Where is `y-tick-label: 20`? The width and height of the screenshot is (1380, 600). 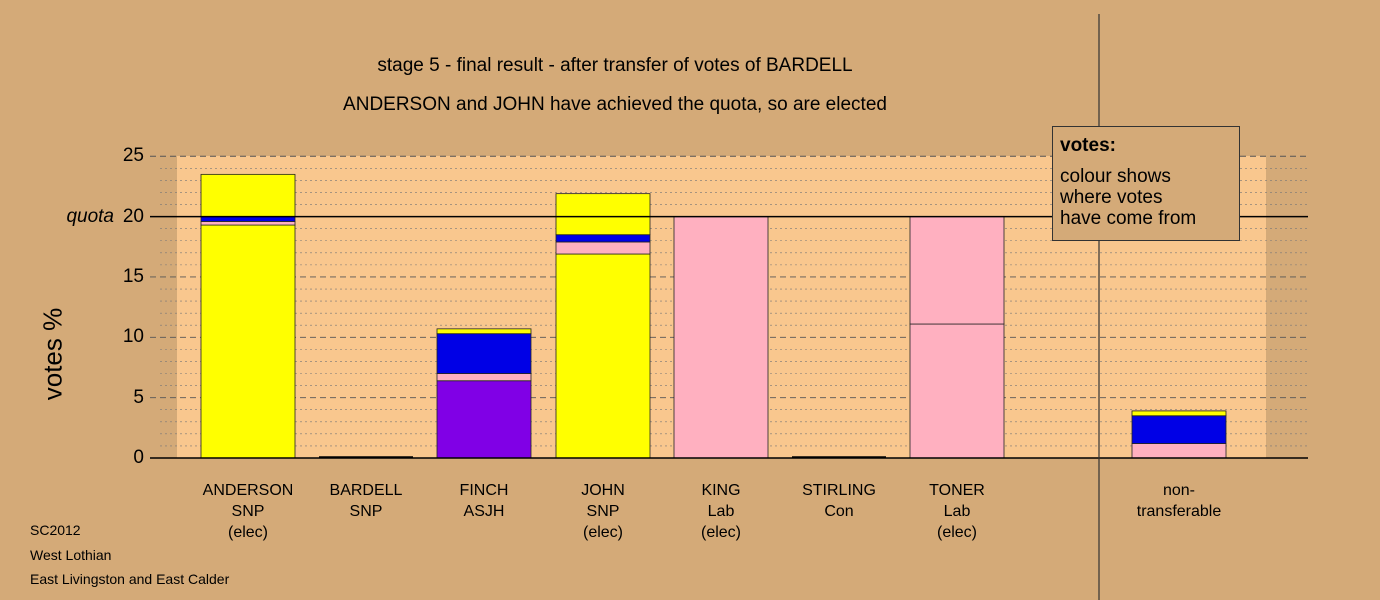
y-tick-label: 20 is located at coordinates (133, 216).